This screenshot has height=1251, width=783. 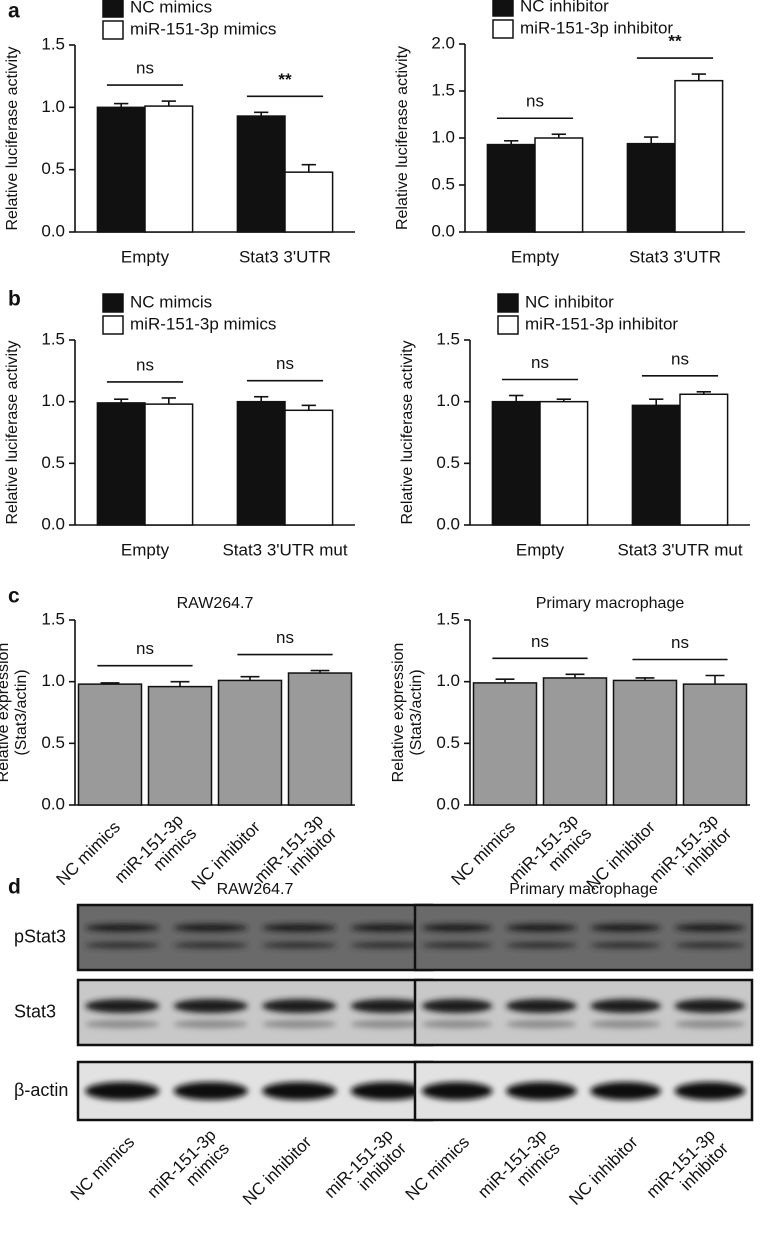 I want to click on row-label: Stat3, so click(x=35, y=1011).